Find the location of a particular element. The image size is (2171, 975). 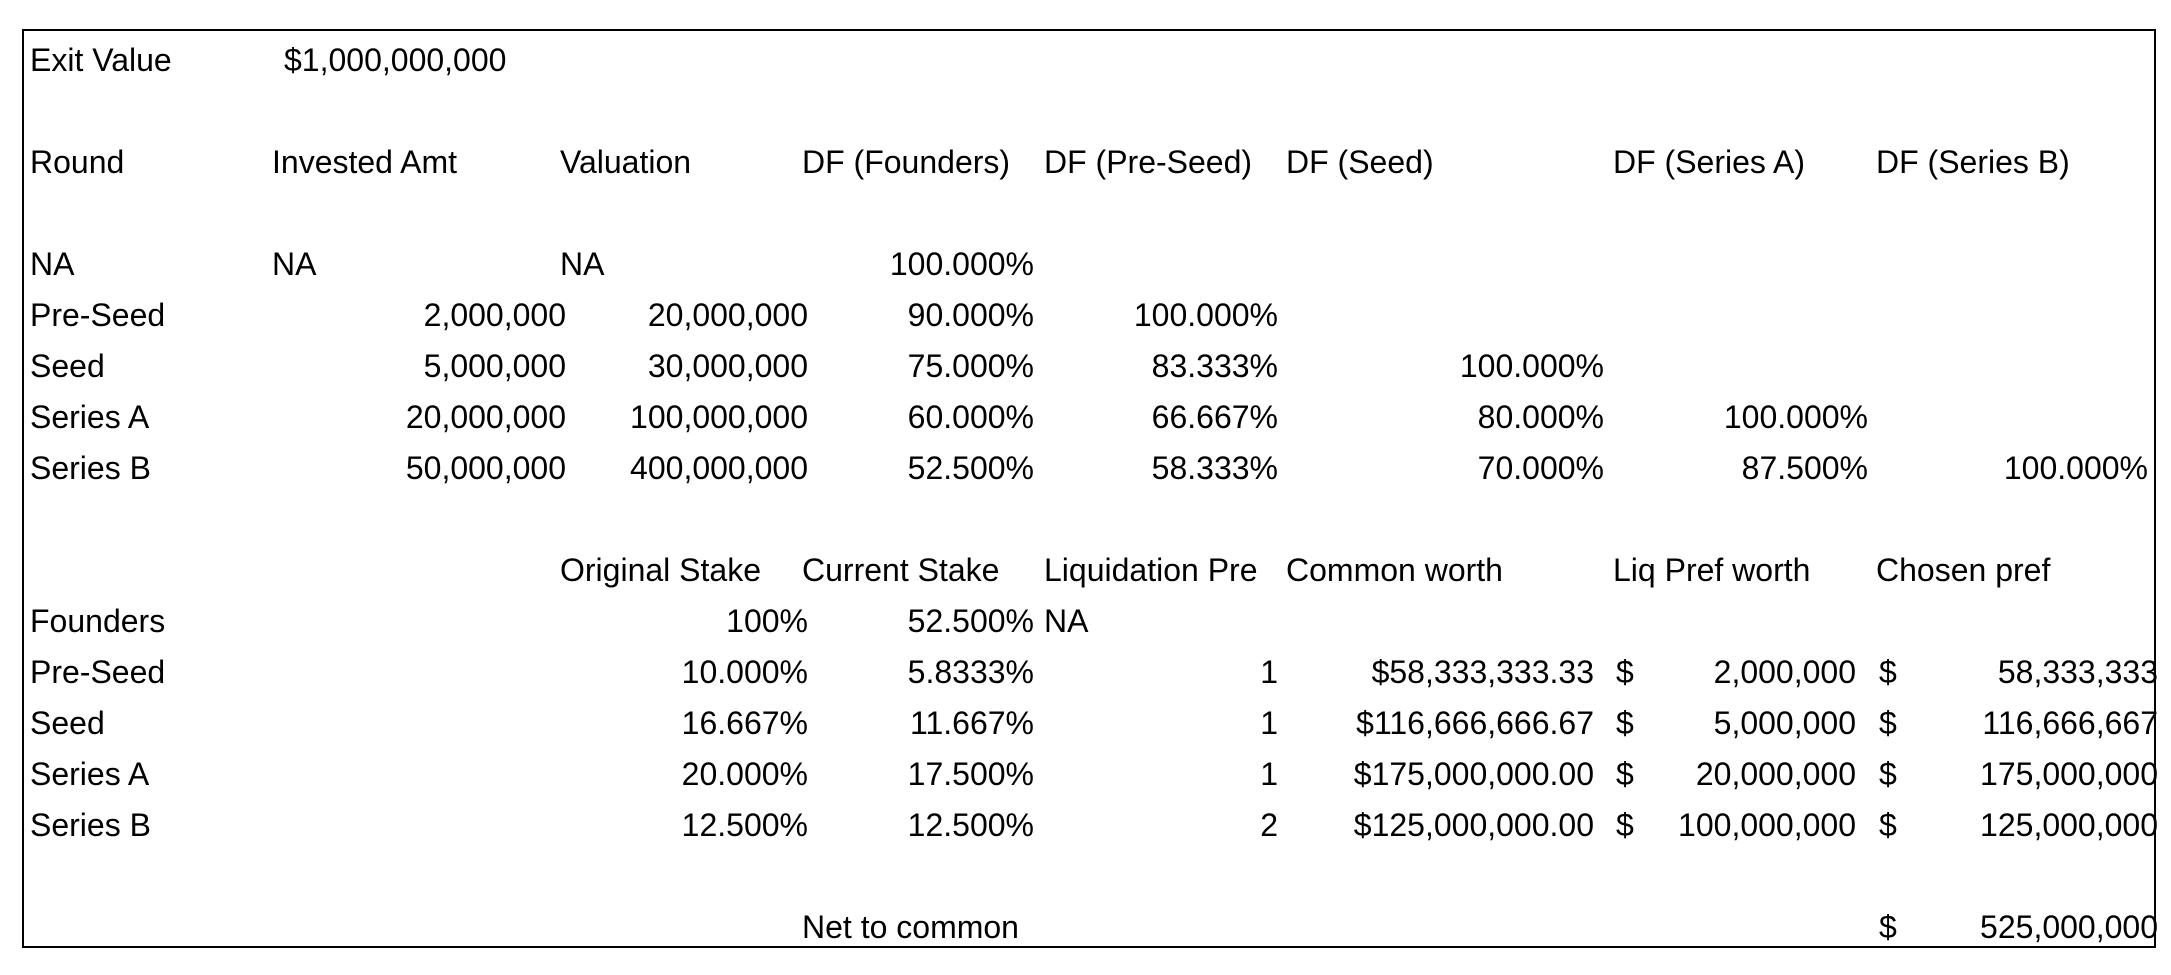

row-series-a-invested: 20,000,000 is located at coordinates (485, 417).